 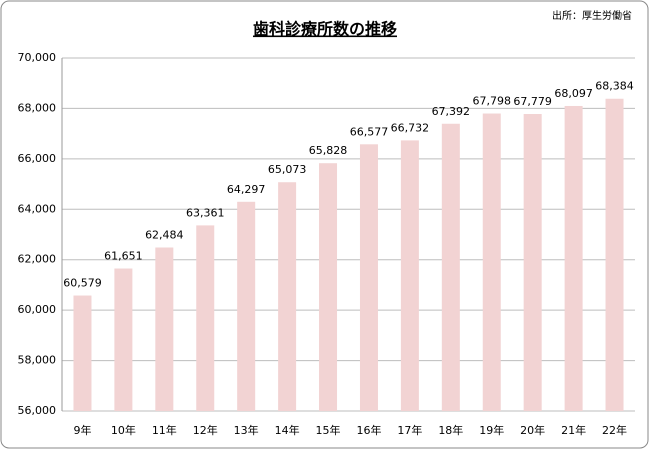 I want to click on x-tick-label: 22年, so click(x=614, y=430).